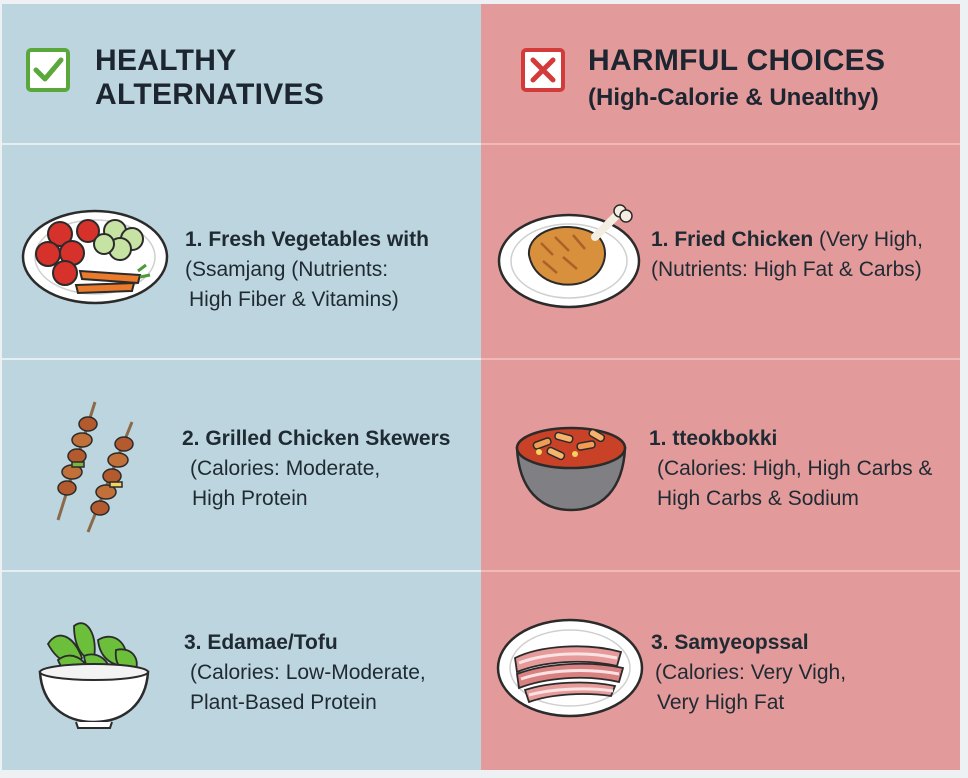  What do you see at coordinates (94, 675) in the screenshot?
I see `edamame-bowl-icon` at bounding box center [94, 675].